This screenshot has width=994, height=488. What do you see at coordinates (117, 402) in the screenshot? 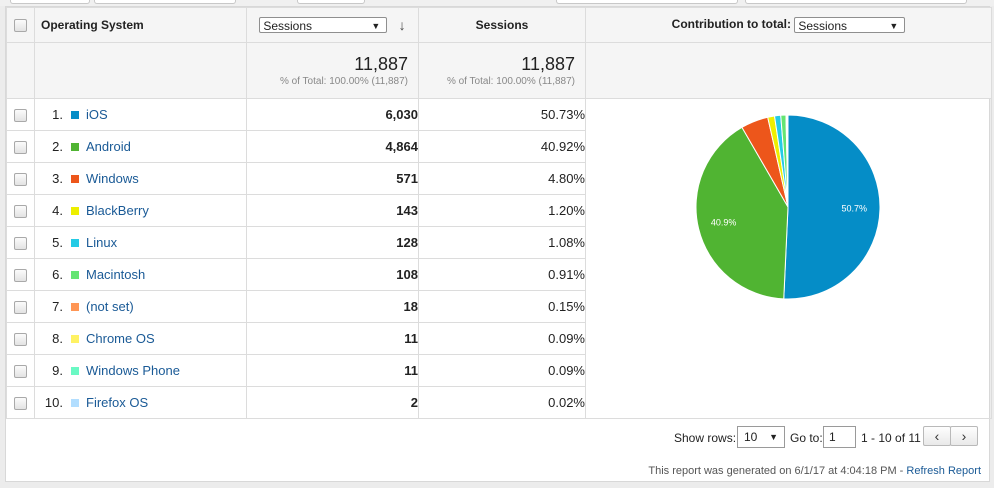
I see `os-link: Firefox OS` at bounding box center [117, 402].